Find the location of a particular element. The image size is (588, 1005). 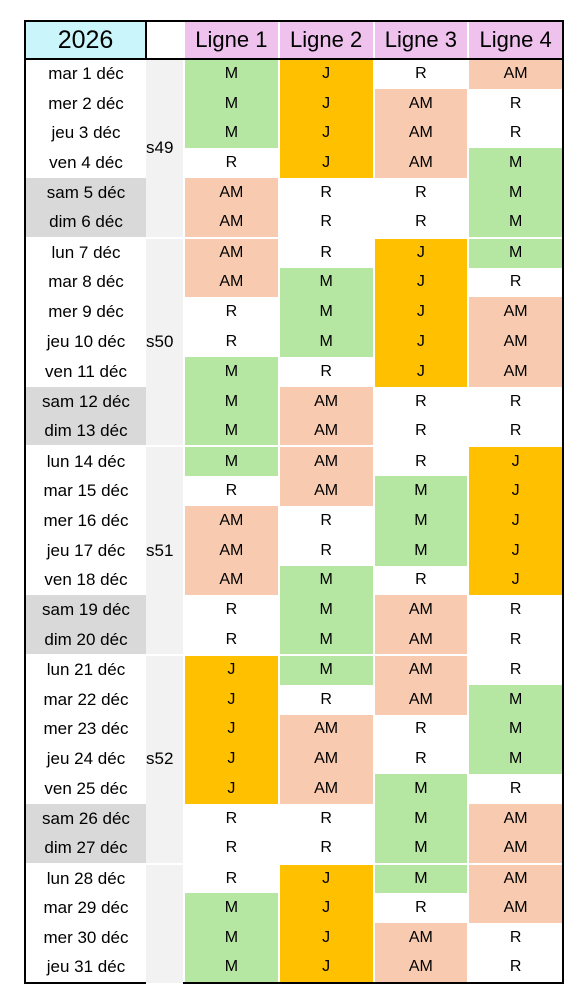

day-cell: sam 26 déc is located at coordinates (85, 818).